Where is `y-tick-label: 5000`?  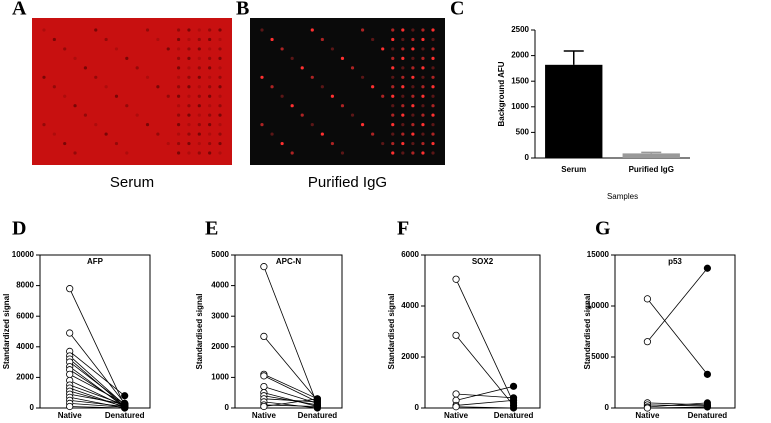
y-tick-label: 5000 is located at coordinates (220, 254).